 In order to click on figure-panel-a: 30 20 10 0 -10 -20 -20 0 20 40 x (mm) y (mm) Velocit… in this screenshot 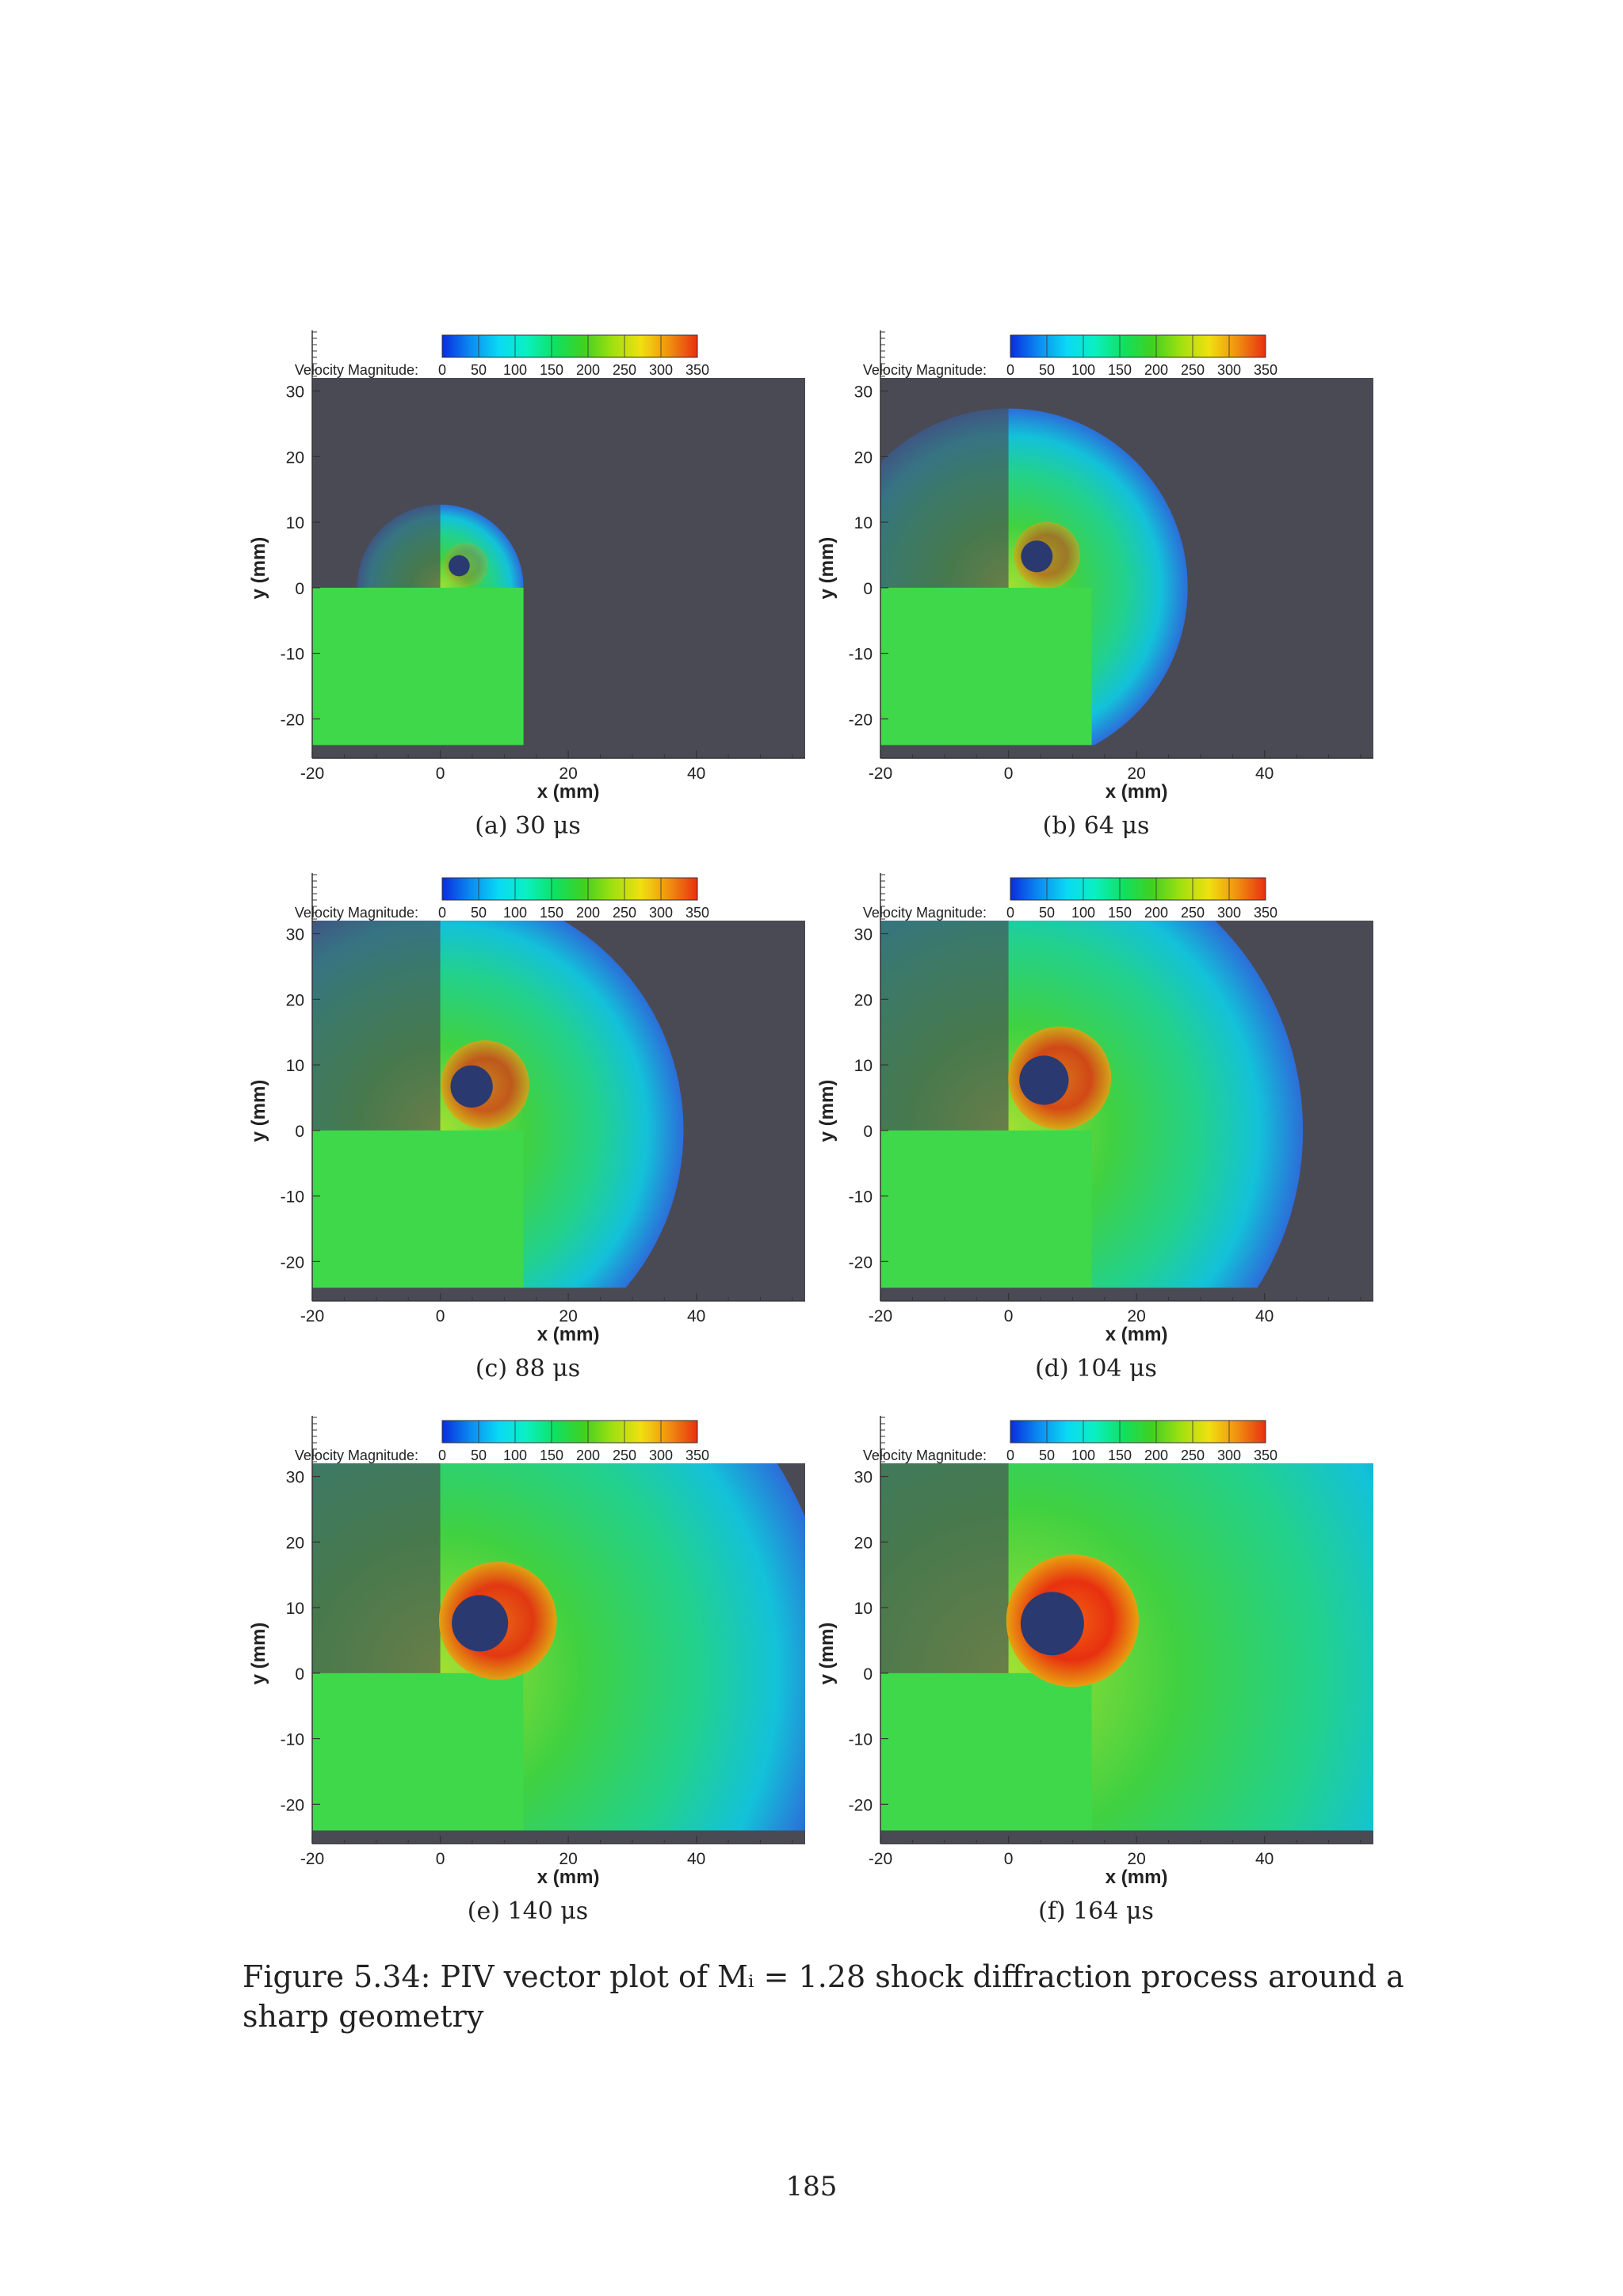, I will do `click(527, 574)`.